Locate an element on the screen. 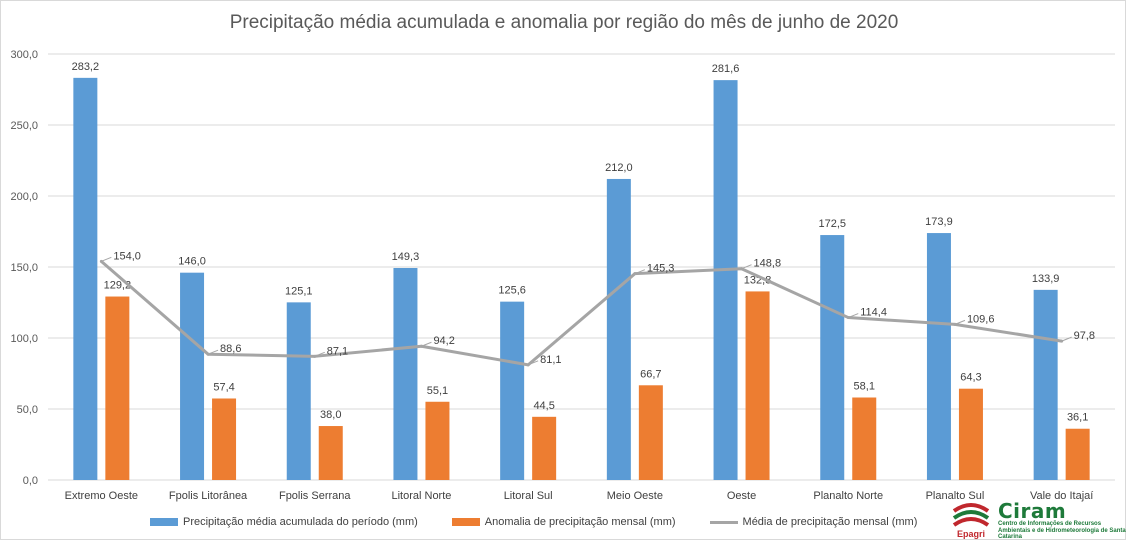 The image size is (1128, 542). x-tick-label: Vale do Itajaí is located at coordinates (1061, 496).